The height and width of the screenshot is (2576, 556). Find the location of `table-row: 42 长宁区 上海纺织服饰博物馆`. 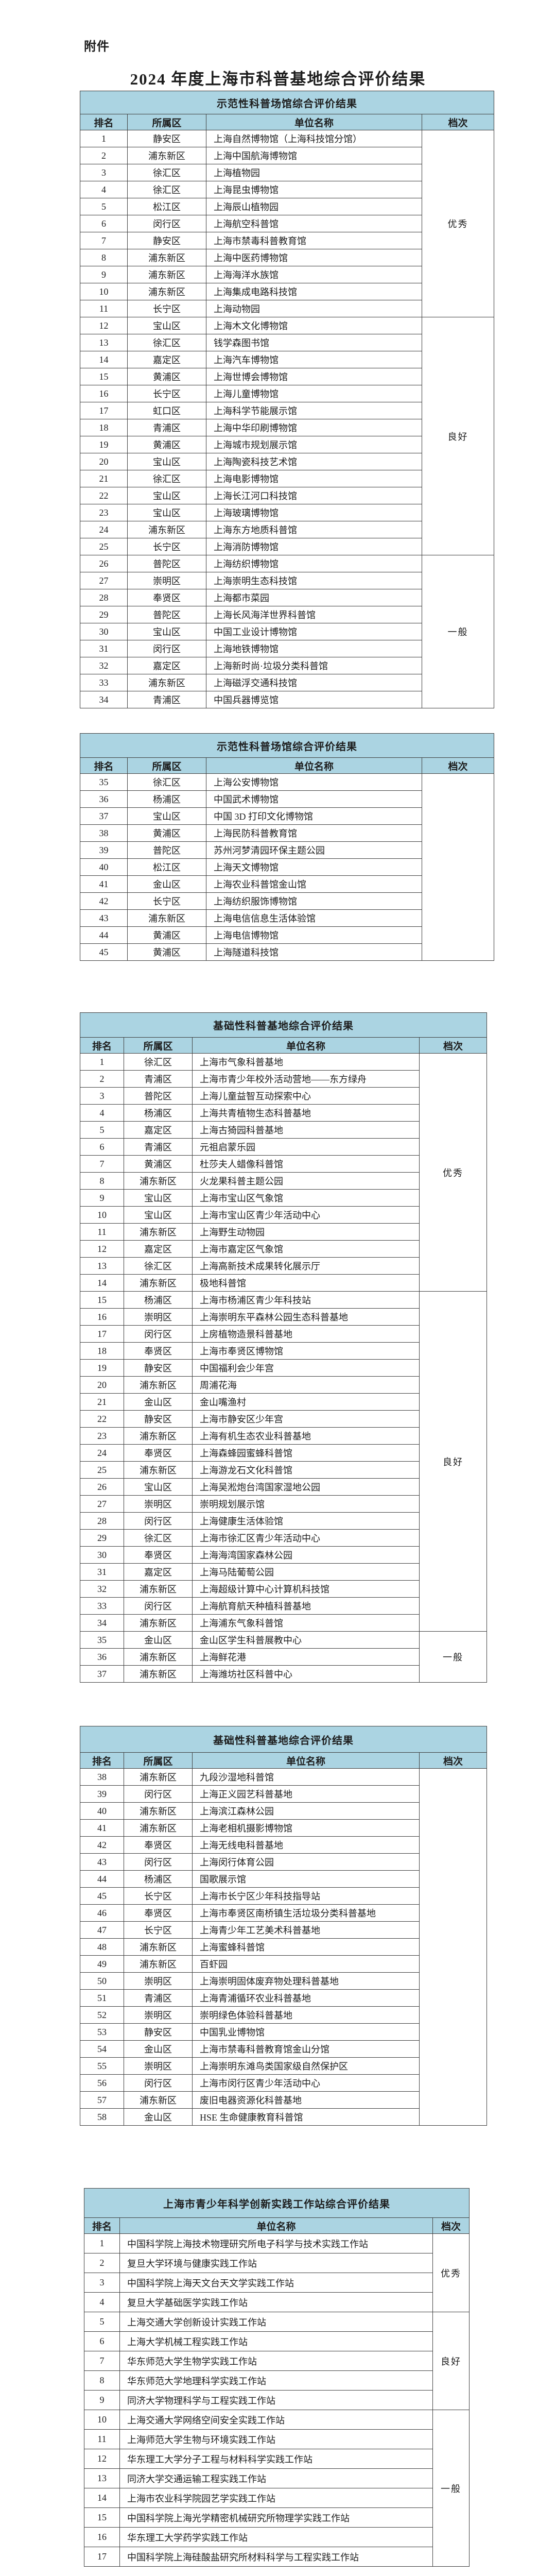

table-row: 42 长宁区 上海纺织服饰博物馆 is located at coordinates (287, 901).